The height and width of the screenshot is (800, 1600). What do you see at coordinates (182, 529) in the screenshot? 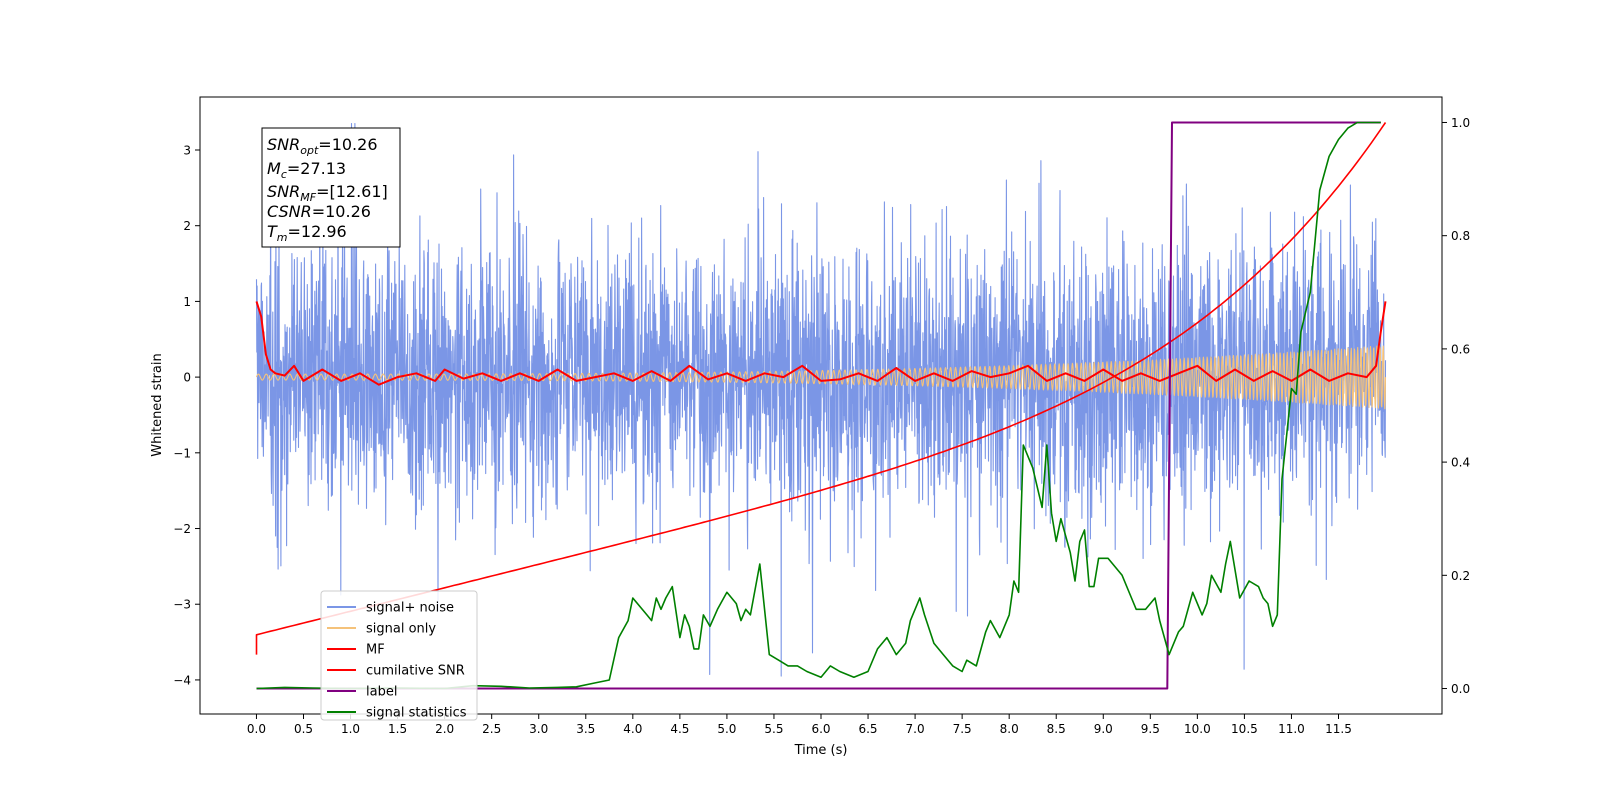
I see `y-tick-label-left: −2` at bounding box center [182, 529].